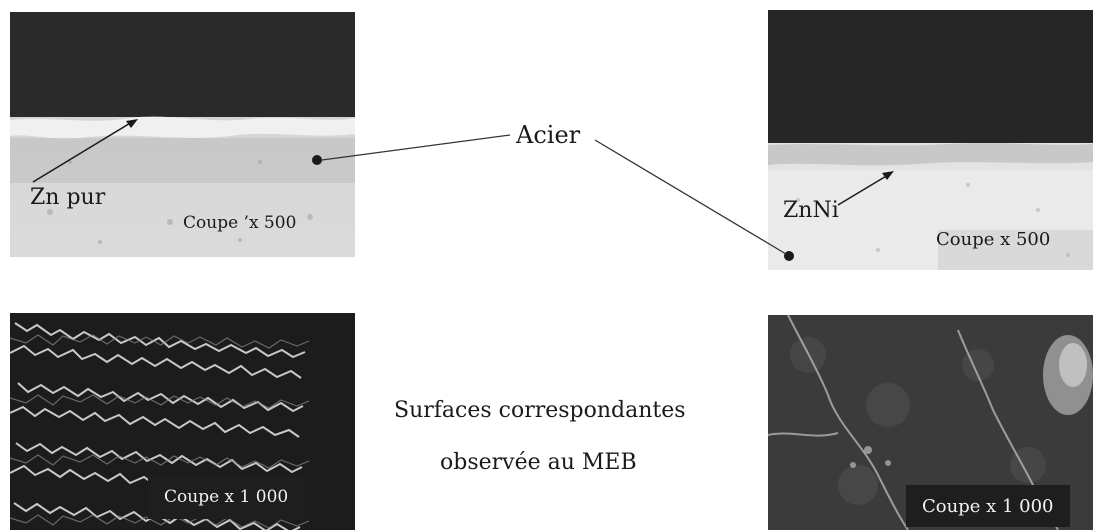  What do you see at coordinates (538, 462) in the screenshot?
I see `middle-caption-line2: observée au MEB` at bounding box center [538, 462].